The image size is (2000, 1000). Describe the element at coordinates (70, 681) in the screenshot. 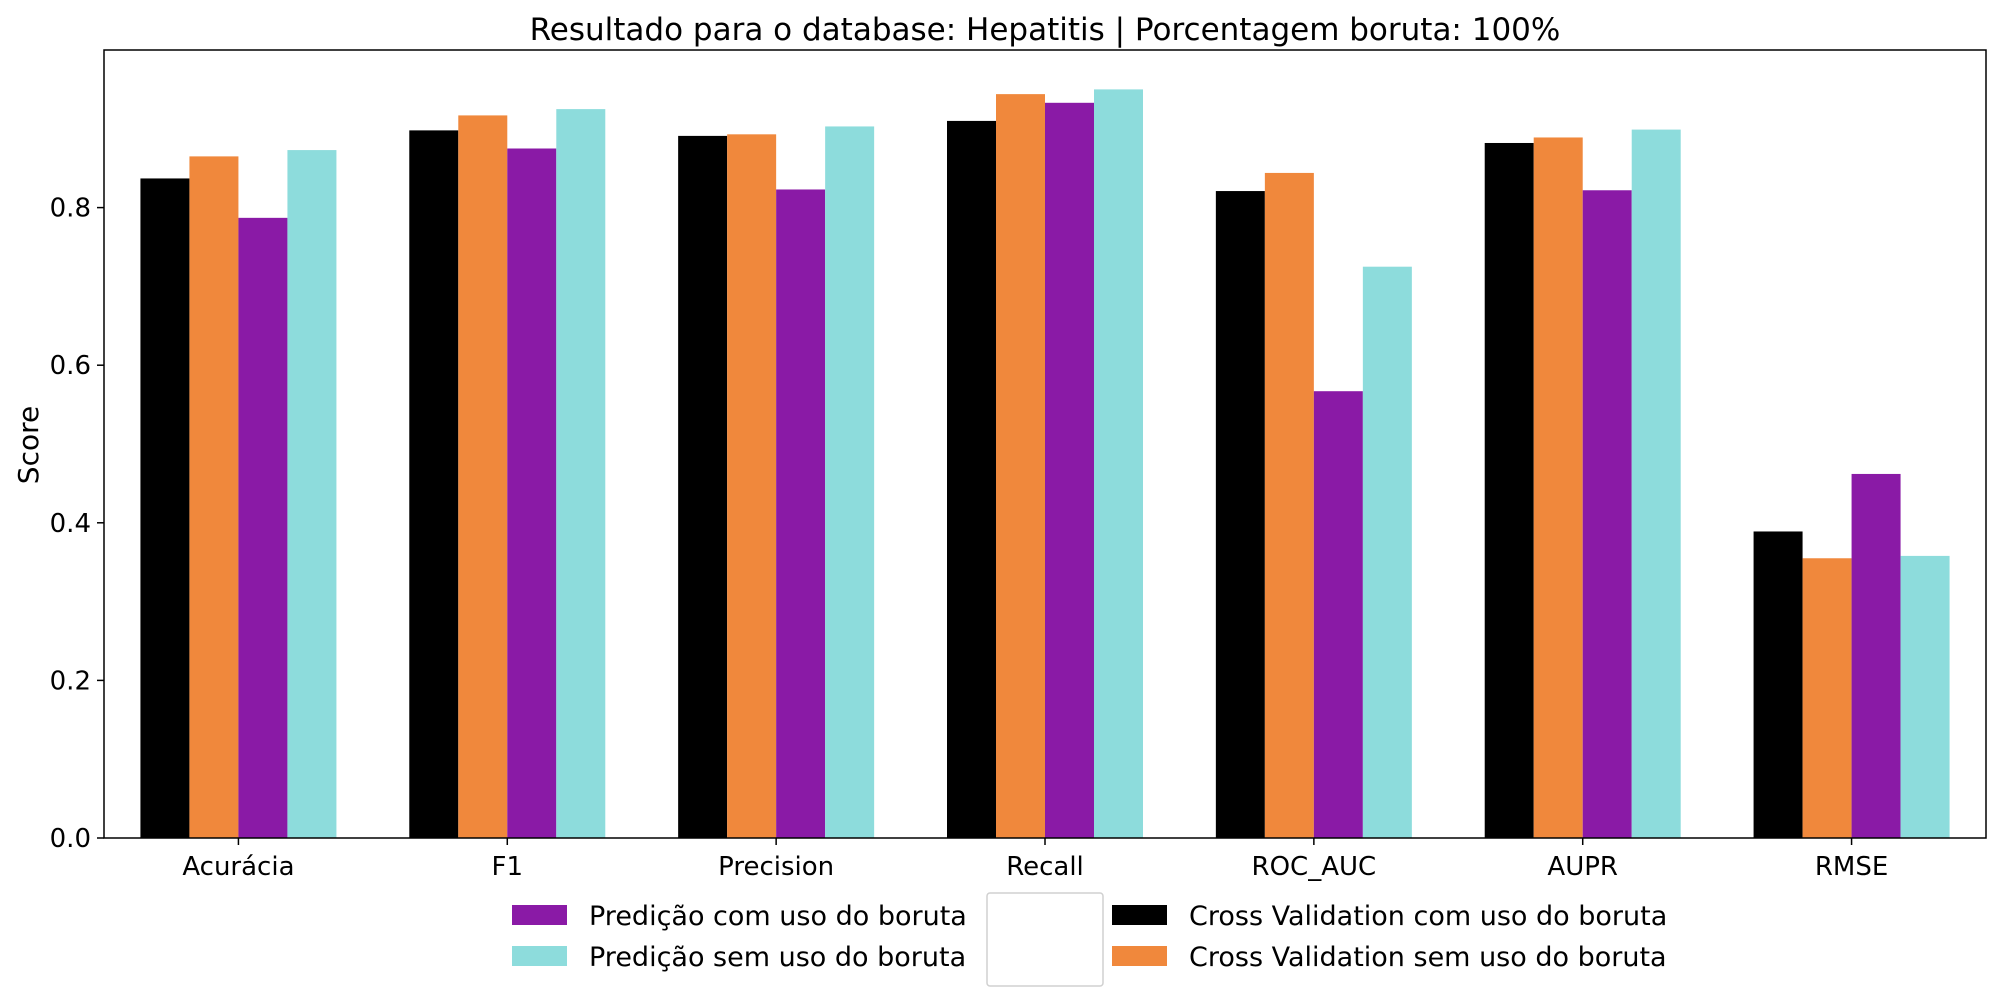

I see `y-tick-label: 0.2` at that location.